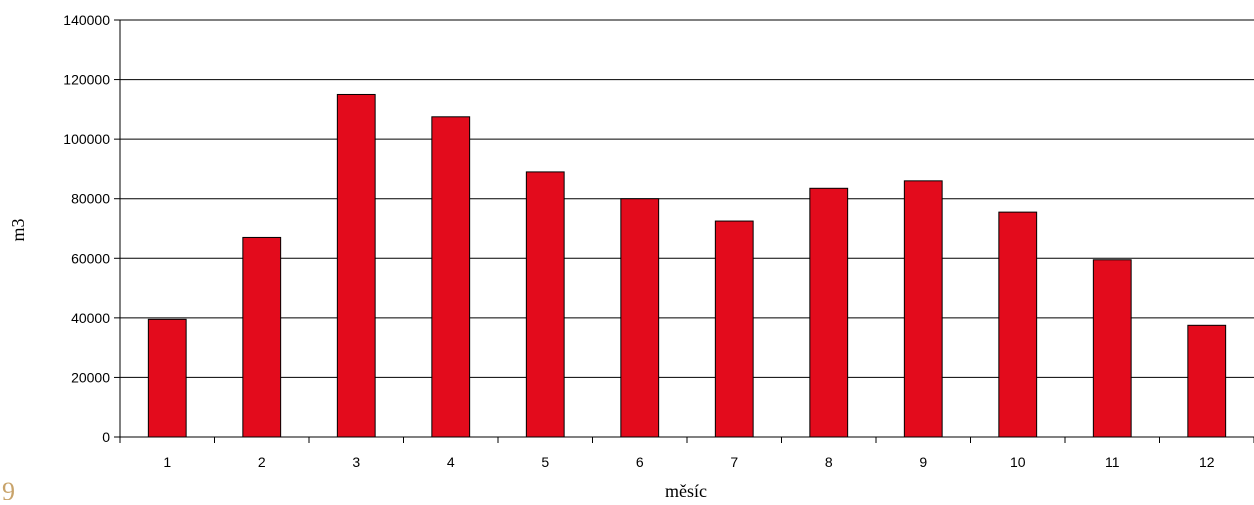  What do you see at coordinates (545, 462) in the screenshot?
I see `x-tick-label: 5` at bounding box center [545, 462].